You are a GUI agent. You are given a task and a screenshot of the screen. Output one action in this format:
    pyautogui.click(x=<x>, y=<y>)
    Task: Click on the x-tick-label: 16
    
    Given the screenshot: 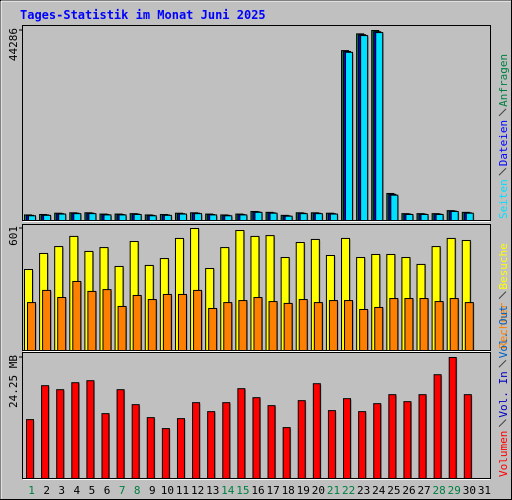 What is the action you would take?
    pyautogui.click(x=257, y=490)
    